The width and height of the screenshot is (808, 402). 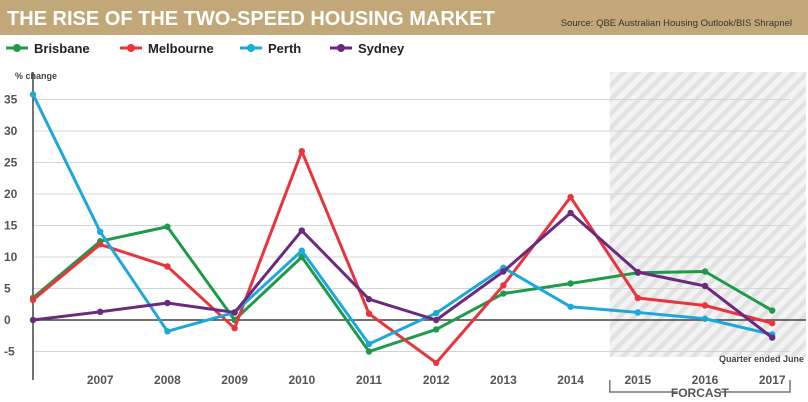 I want to click on forecast-bracket: FORCAST, so click(x=700, y=390).